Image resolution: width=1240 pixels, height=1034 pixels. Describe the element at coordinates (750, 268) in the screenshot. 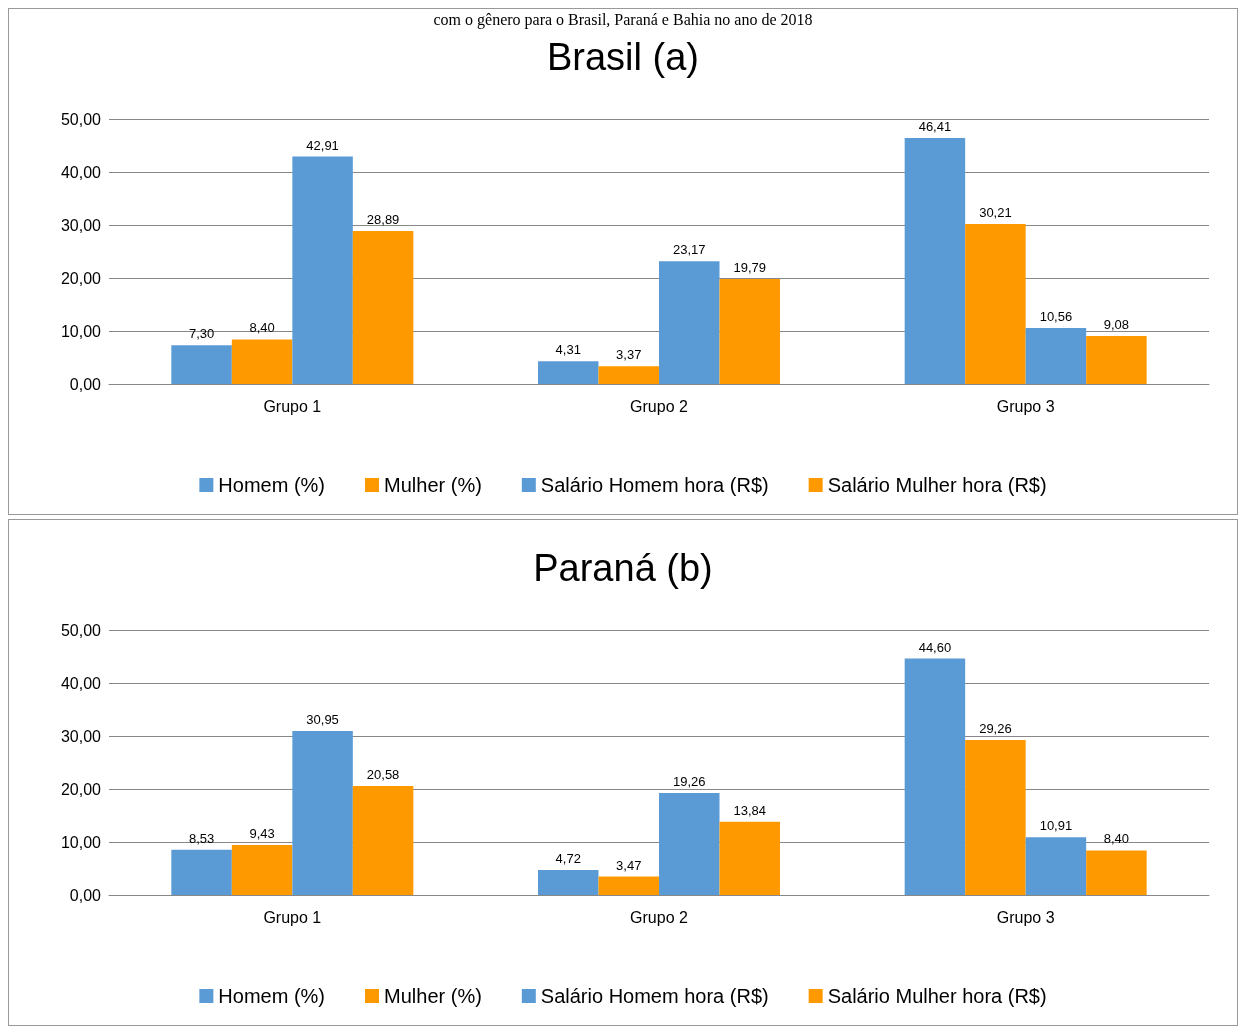

I see `data-label: 19,79` at that location.